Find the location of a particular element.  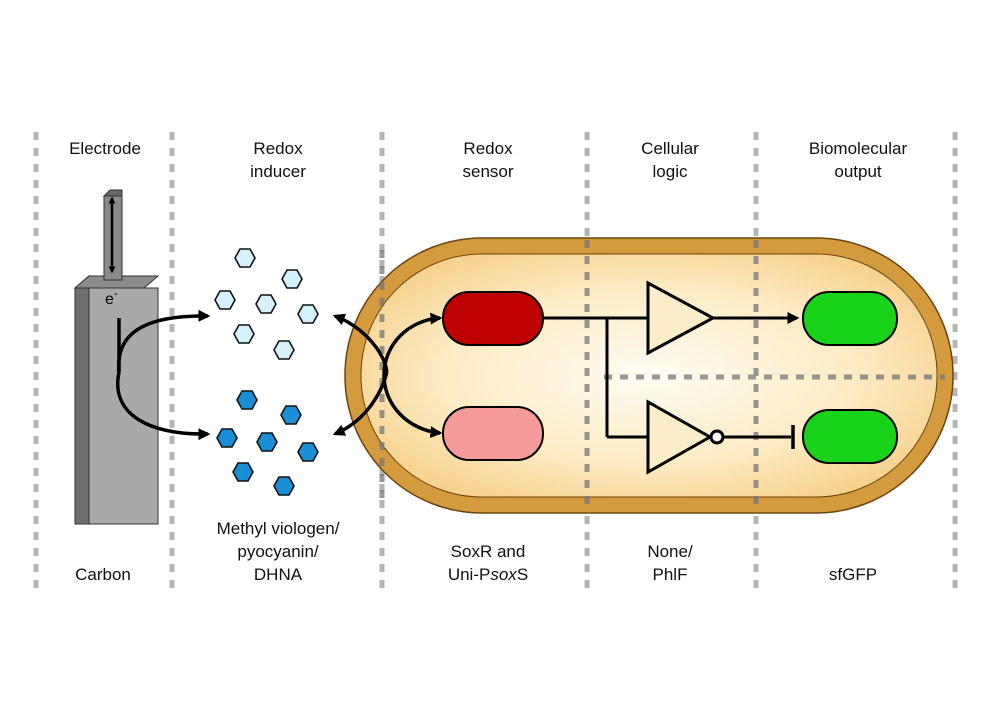

footer-cellular-logic: None/ PhlF is located at coordinates (670, 563).